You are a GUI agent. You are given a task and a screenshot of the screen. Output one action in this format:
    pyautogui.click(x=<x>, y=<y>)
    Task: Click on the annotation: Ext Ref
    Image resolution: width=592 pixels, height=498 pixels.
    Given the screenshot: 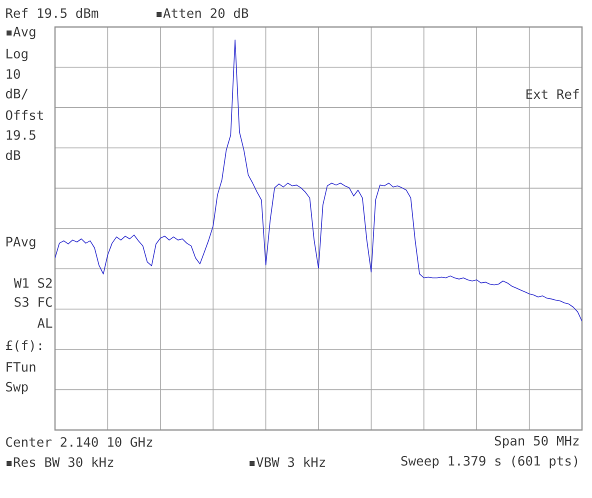 What is the action you would take?
    pyautogui.click(x=552, y=94)
    